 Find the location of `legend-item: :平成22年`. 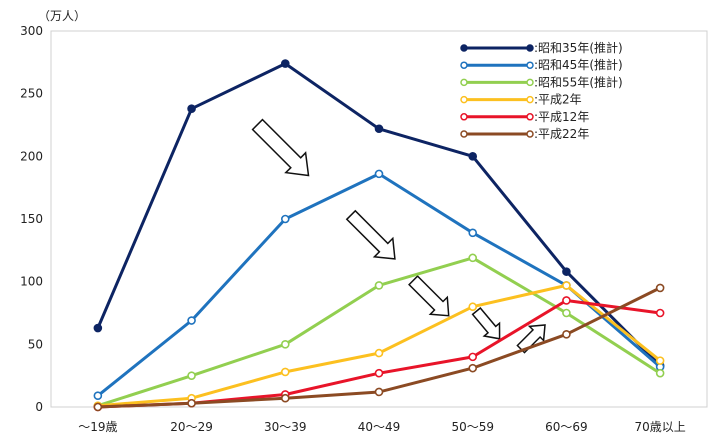

legend-item: :平成22年 is located at coordinates (524, 134).